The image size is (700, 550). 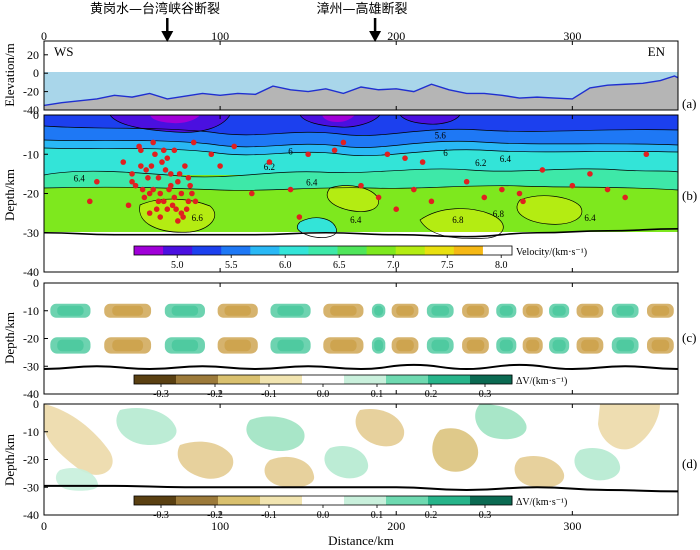 What do you see at coordinates (249, 21) in the screenshot?
I see `fault-annotations: 黄岗水—台湾峡谷断裂 漳州—高雄断裂` at bounding box center [249, 21].